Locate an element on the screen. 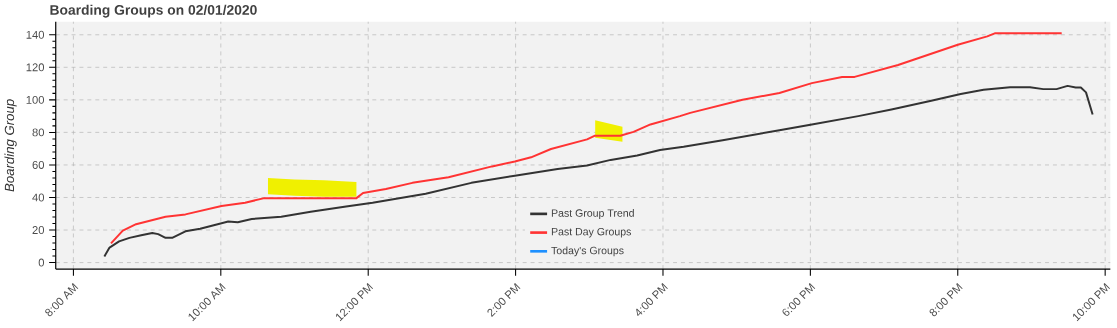  legend-label: Past Group Trend is located at coordinates (592, 214).